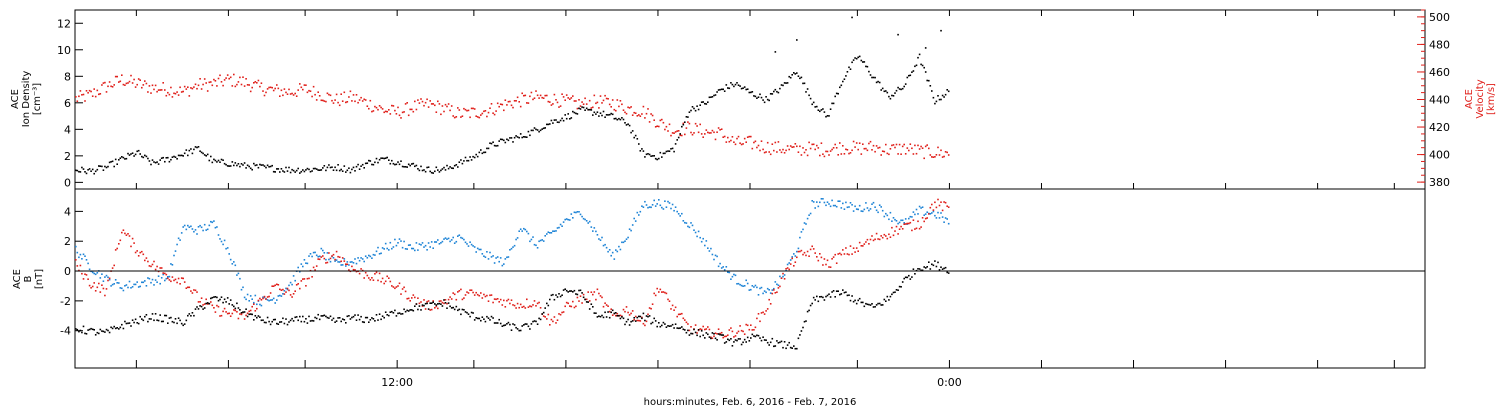  I want to click on velocity-tick-label: 420, so click(1439, 127).